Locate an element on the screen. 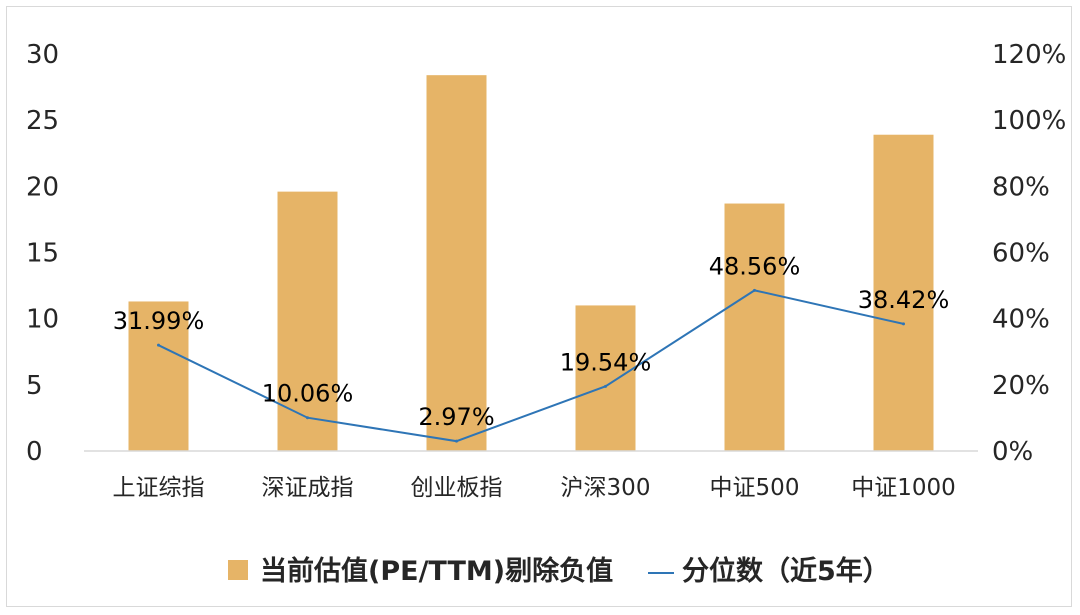  left-axis-tick-label: 15 is located at coordinates (42, 254).